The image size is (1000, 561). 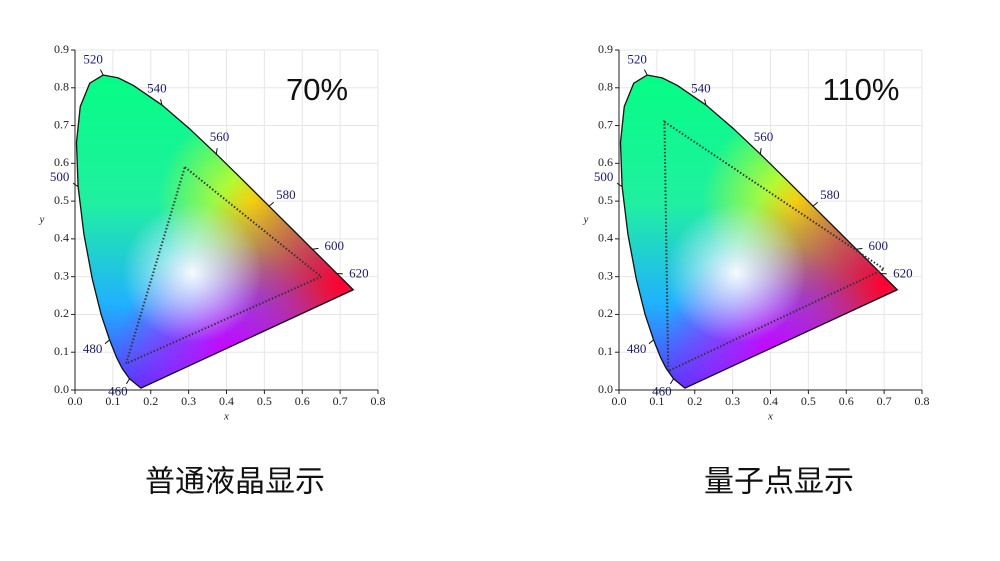 What do you see at coordinates (317, 89) in the screenshot?
I see `percent-label: 70%` at bounding box center [317, 89].